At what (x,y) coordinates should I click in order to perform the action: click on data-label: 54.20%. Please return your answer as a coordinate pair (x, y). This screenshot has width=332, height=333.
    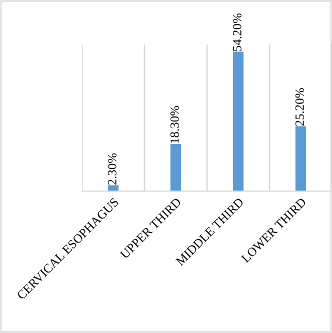
    Looking at the image, I should click on (237, 32).